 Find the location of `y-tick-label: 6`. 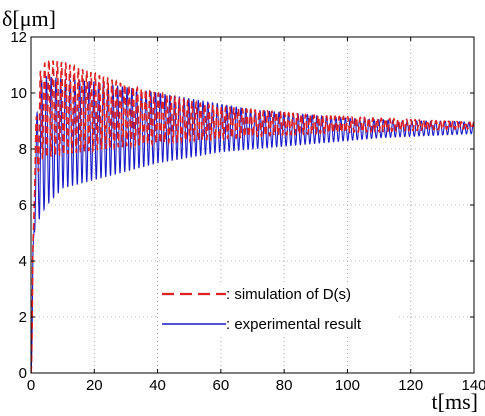

y-tick-label: 6 is located at coordinates (23, 205).